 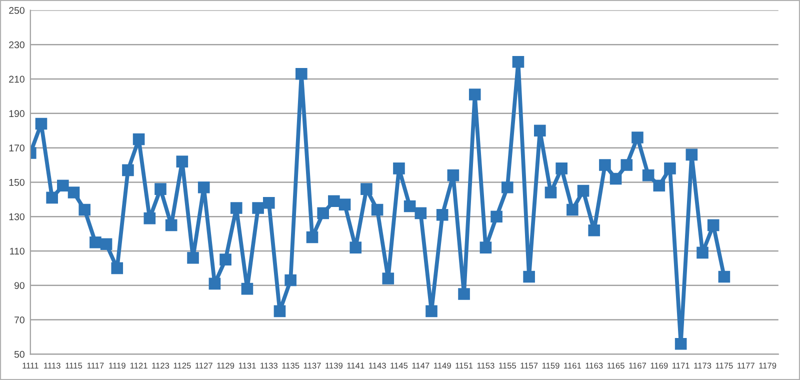 What do you see at coordinates (485, 365) in the screenshot?
I see `x-tick-label: 1153` at bounding box center [485, 365].